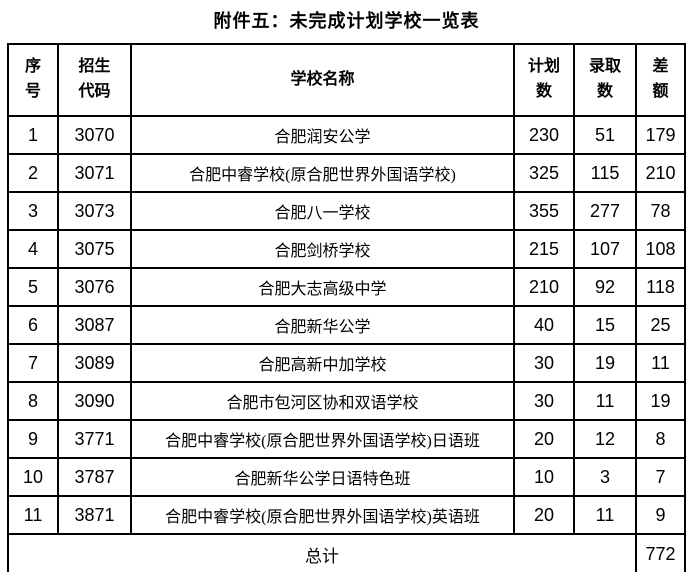 The width and height of the screenshot is (693, 572). Describe the element at coordinates (33, 325) in the screenshot. I see `serial-cell: 6` at that location.